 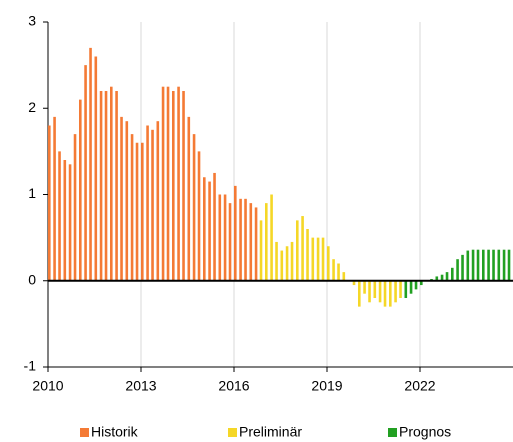 I want to click on y-tick-label: 3, so click(x=32, y=21).